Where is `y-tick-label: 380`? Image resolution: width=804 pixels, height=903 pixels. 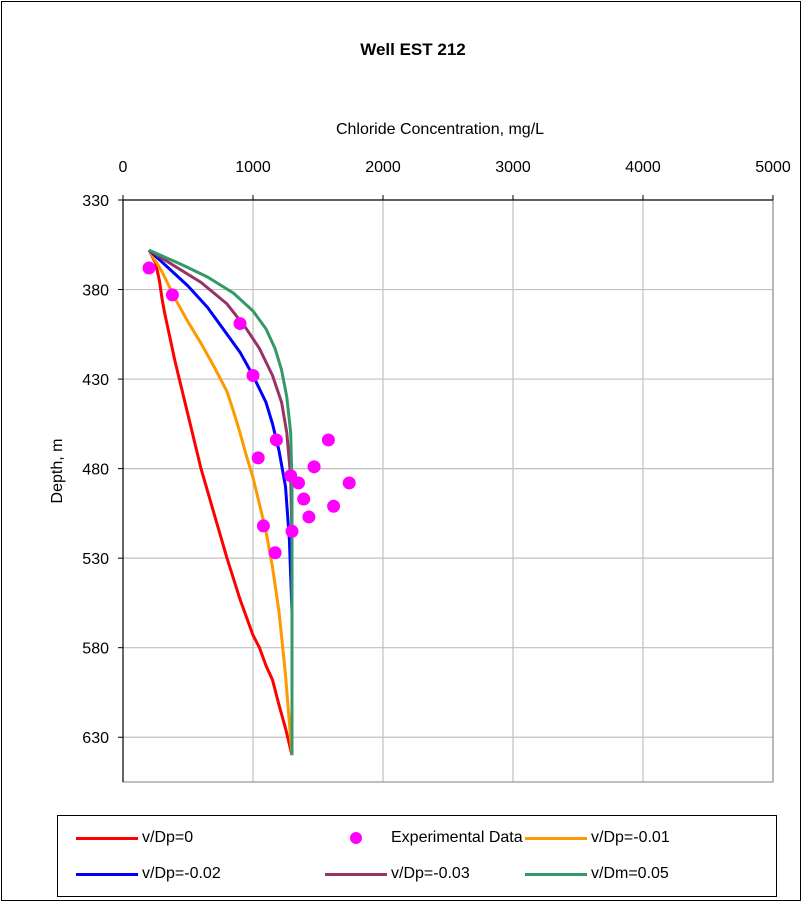
y-tick-label: 380 is located at coordinates (95, 291).